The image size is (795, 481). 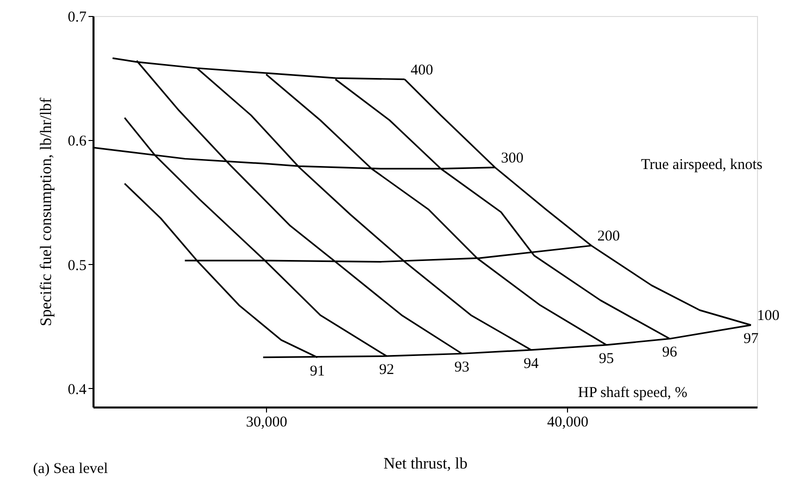 What do you see at coordinates (670, 352) in the screenshot?
I see `series-label: 96` at bounding box center [670, 352].